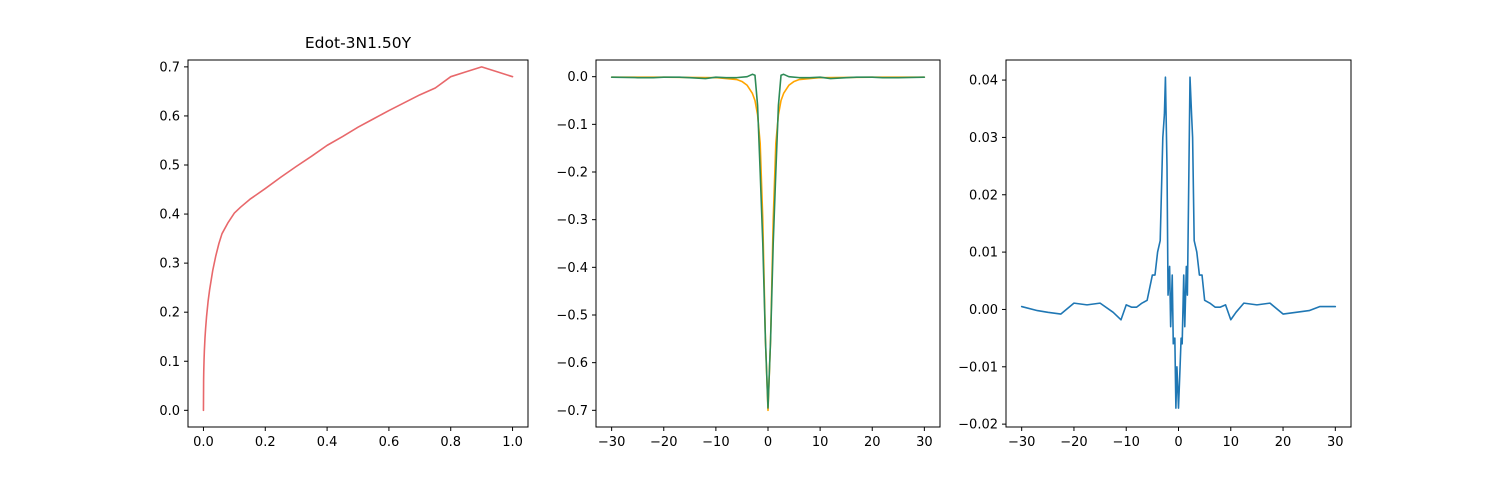 The height and width of the screenshot is (480, 1500). What do you see at coordinates (572, 268) in the screenshot?
I see `subplot-2-y-tick-label: −0.4` at bounding box center [572, 268].